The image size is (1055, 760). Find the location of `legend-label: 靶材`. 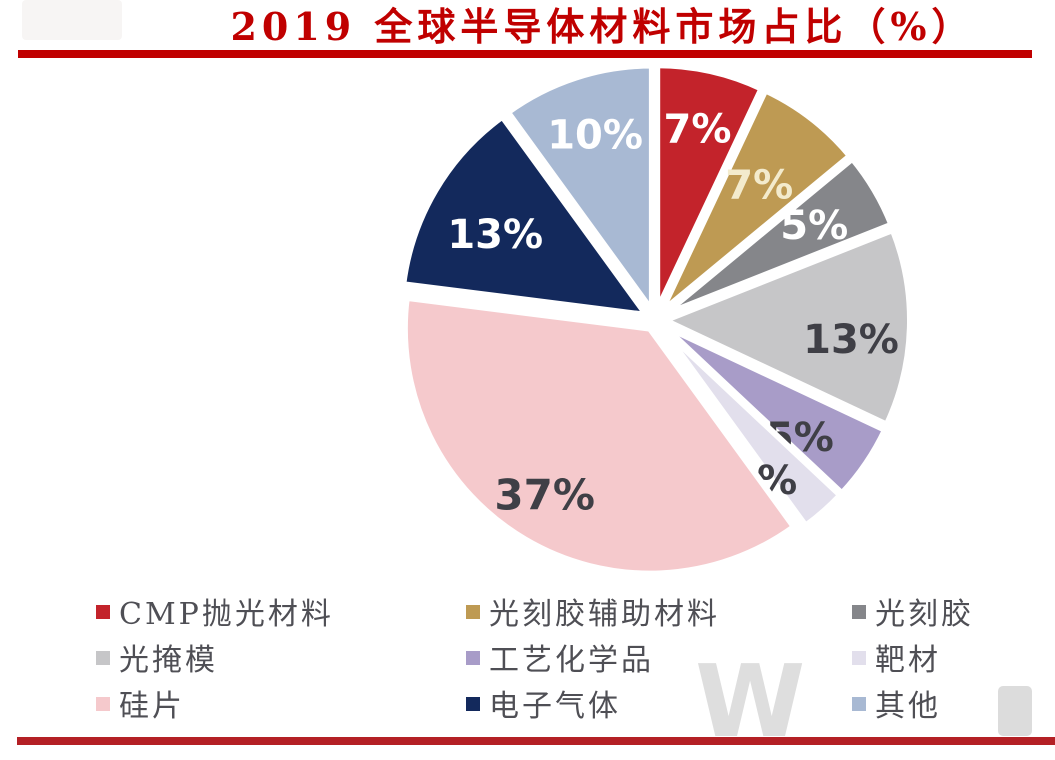

legend-label: 靶材 is located at coordinates (908, 660).